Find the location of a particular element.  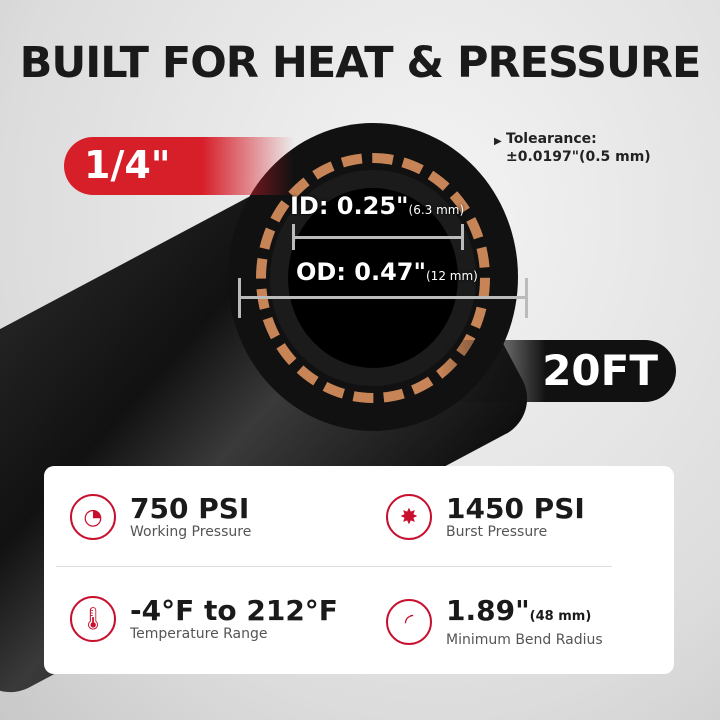

spec-value: 1.89" is located at coordinates (488, 610).